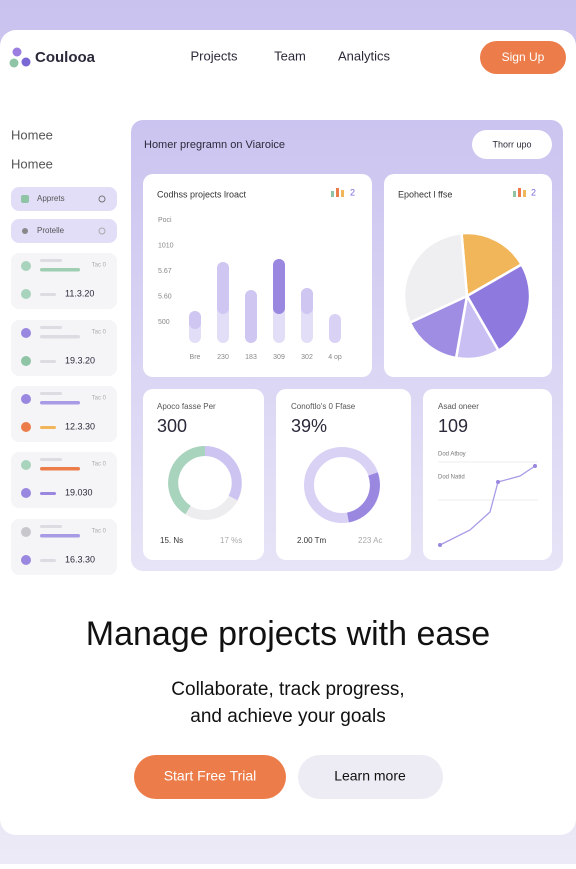 The image size is (576, 869). What do you see at coordinates (172, 426) in the screenshot?
I see `stat-value: 300` at bounding box center [172, 426].